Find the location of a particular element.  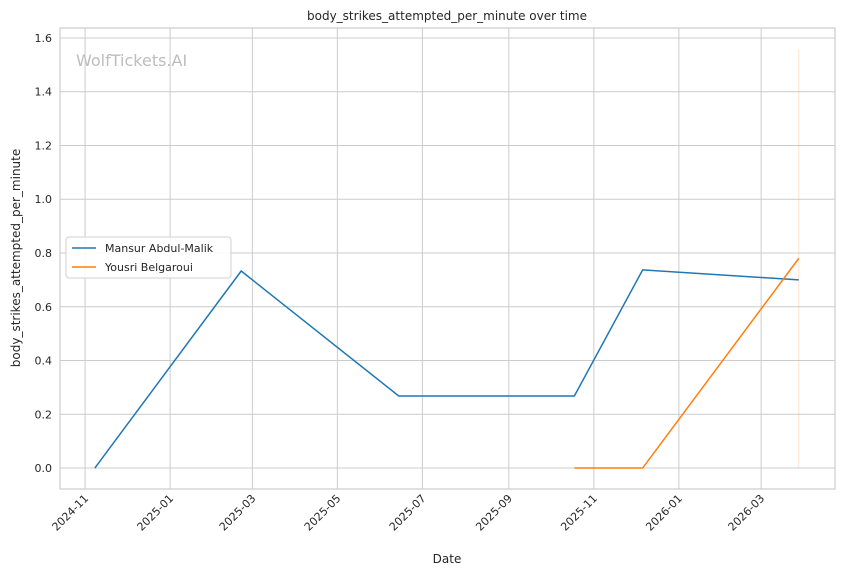

y-tick-label: 0.2 is located at coordinates (44, 414).